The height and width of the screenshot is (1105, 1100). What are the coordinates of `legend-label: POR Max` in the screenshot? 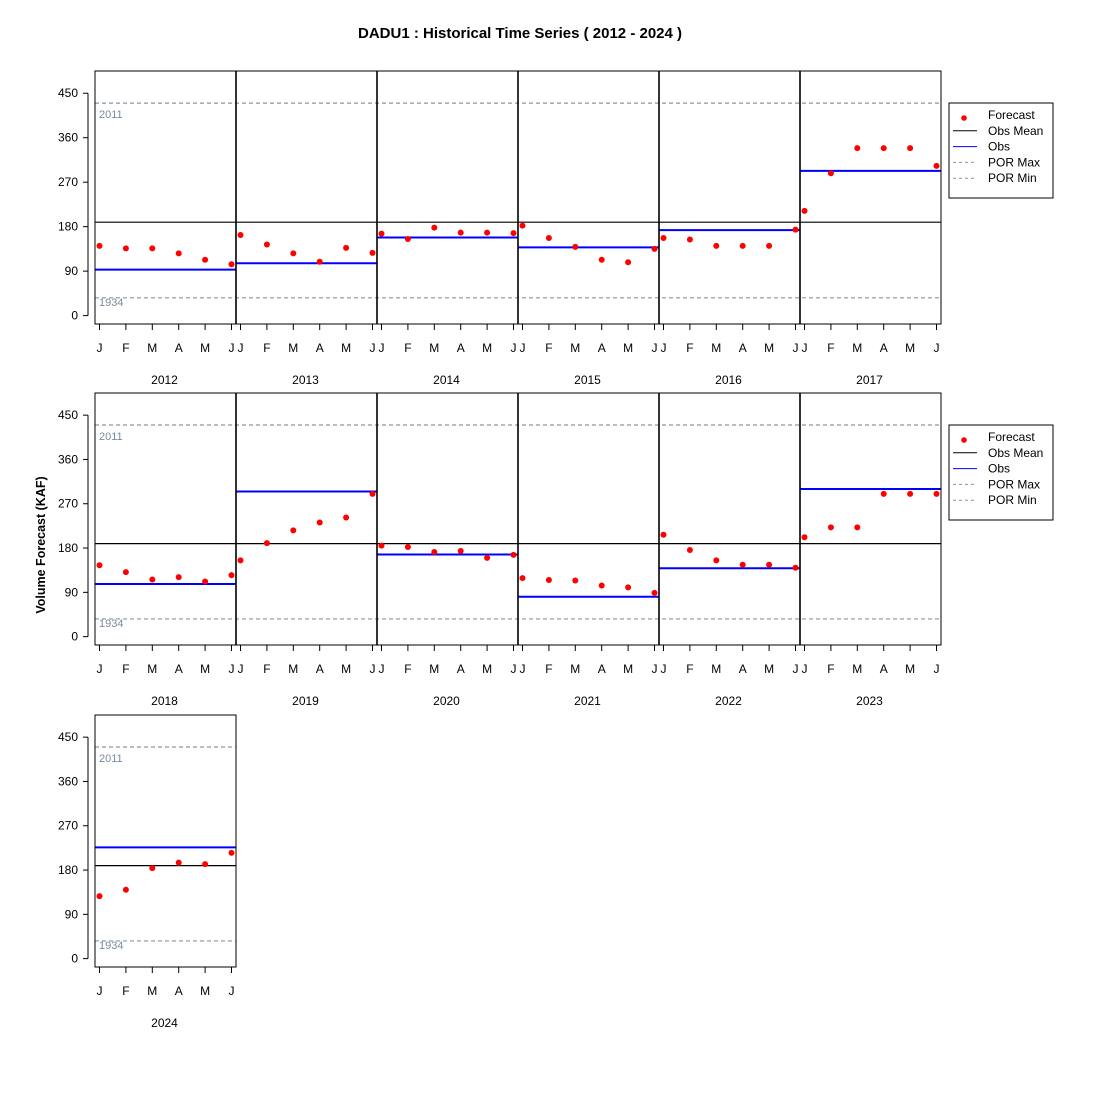 It's located at (1014, 484).